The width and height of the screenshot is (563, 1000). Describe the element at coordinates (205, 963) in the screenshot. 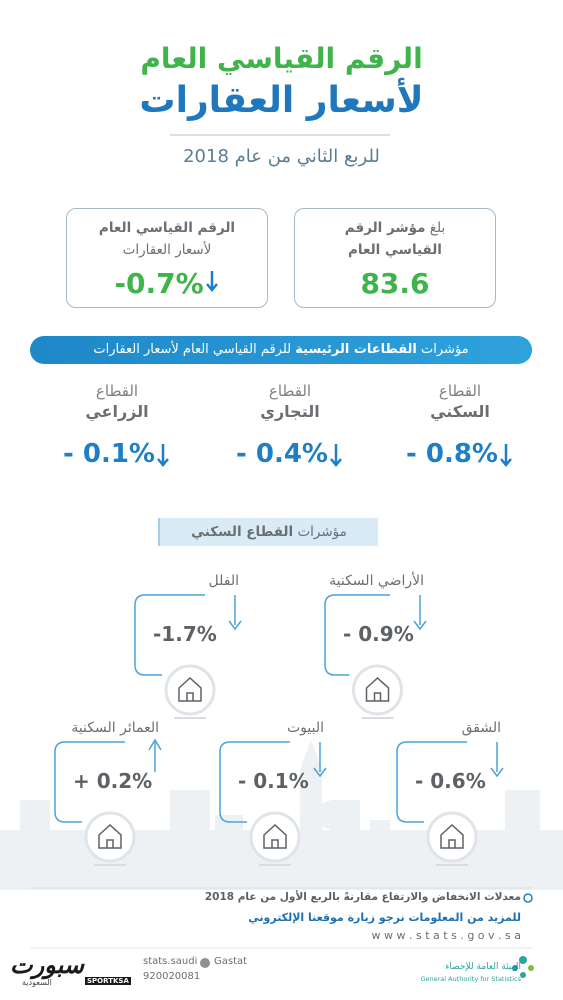

I see `social-icons` at that location.